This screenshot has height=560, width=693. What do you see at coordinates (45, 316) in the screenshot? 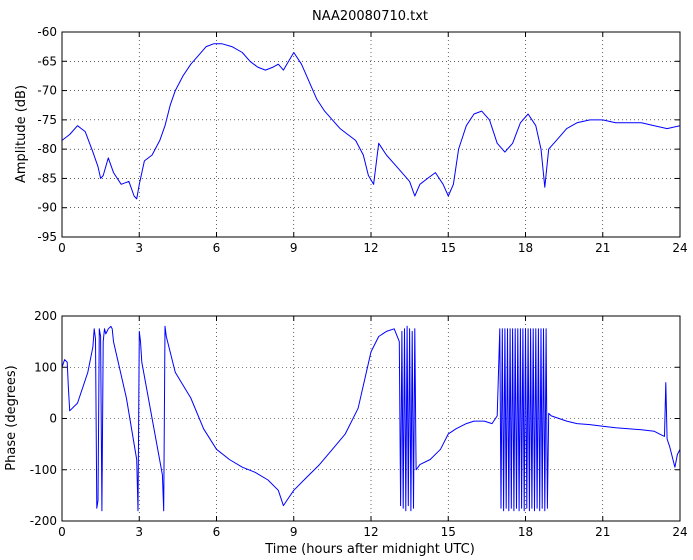
I see `phase-y-tick-label: 200` at bounding box center [45, 316].